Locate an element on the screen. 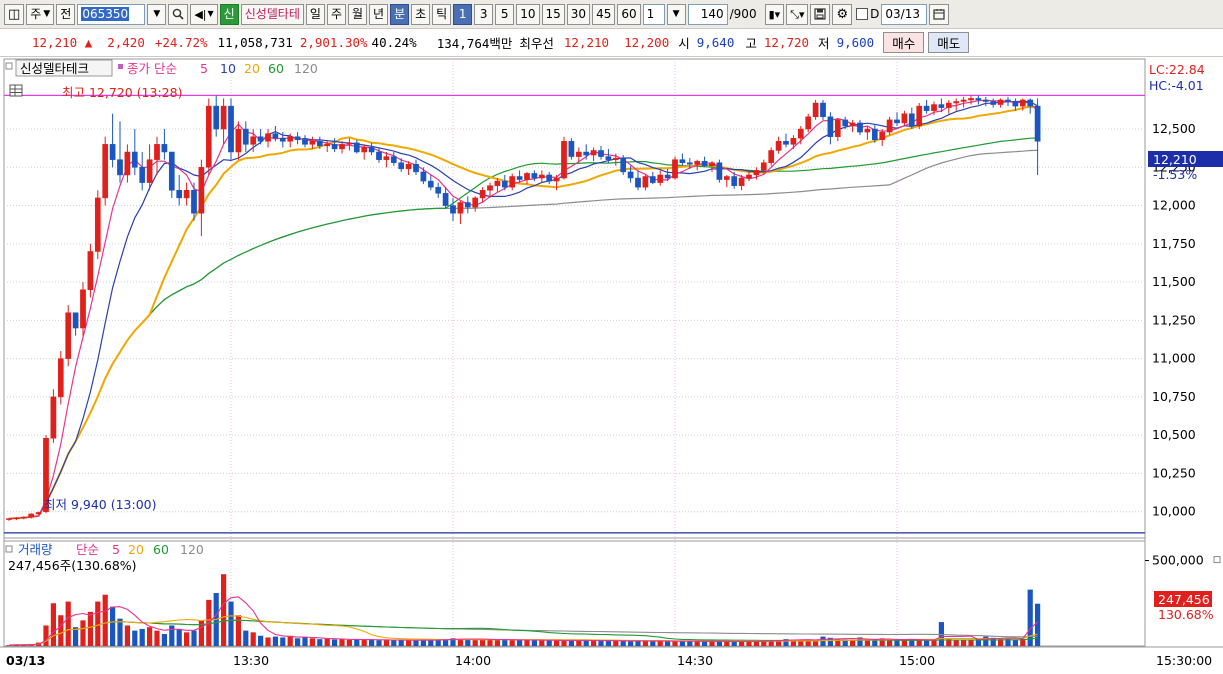 The width and height of the screenshot is (1223, 674). volume-legend-toggle-icon is located at coordinates (9, 549).